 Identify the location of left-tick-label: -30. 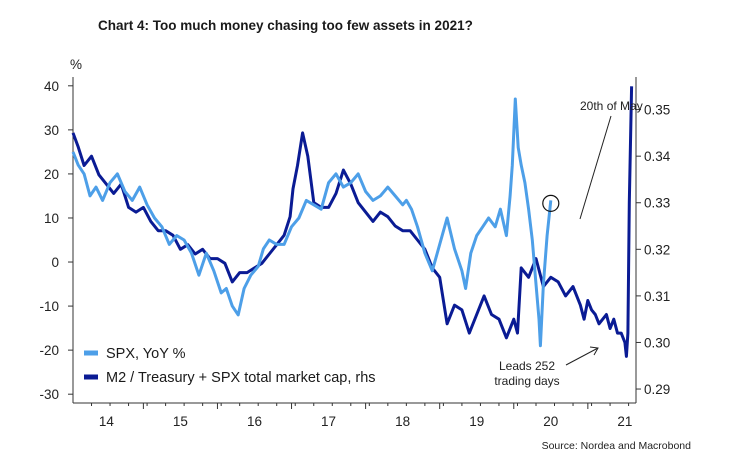
(49, 394).